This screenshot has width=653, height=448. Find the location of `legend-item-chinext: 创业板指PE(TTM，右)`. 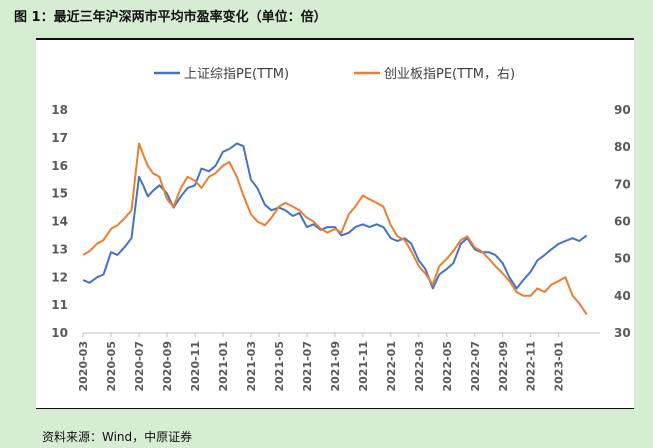

legend-item-chinext: 创业板指PE(TTM，右) is located at coordinates (434, 74).